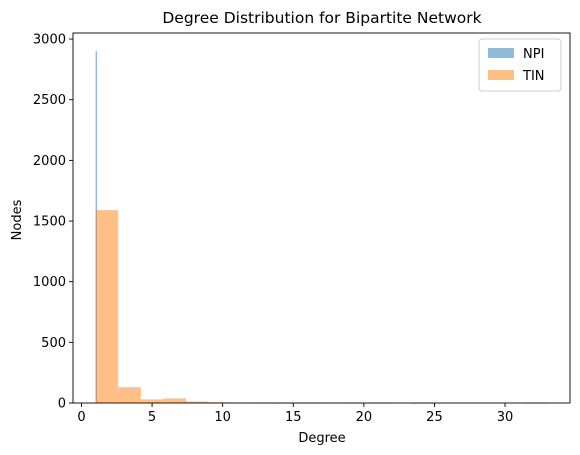 The height and width of the screenshot is (455, 580). Describe the element at coordinates (293, 417) in the screenshot. I see `x-tick-label: 15` at that location.